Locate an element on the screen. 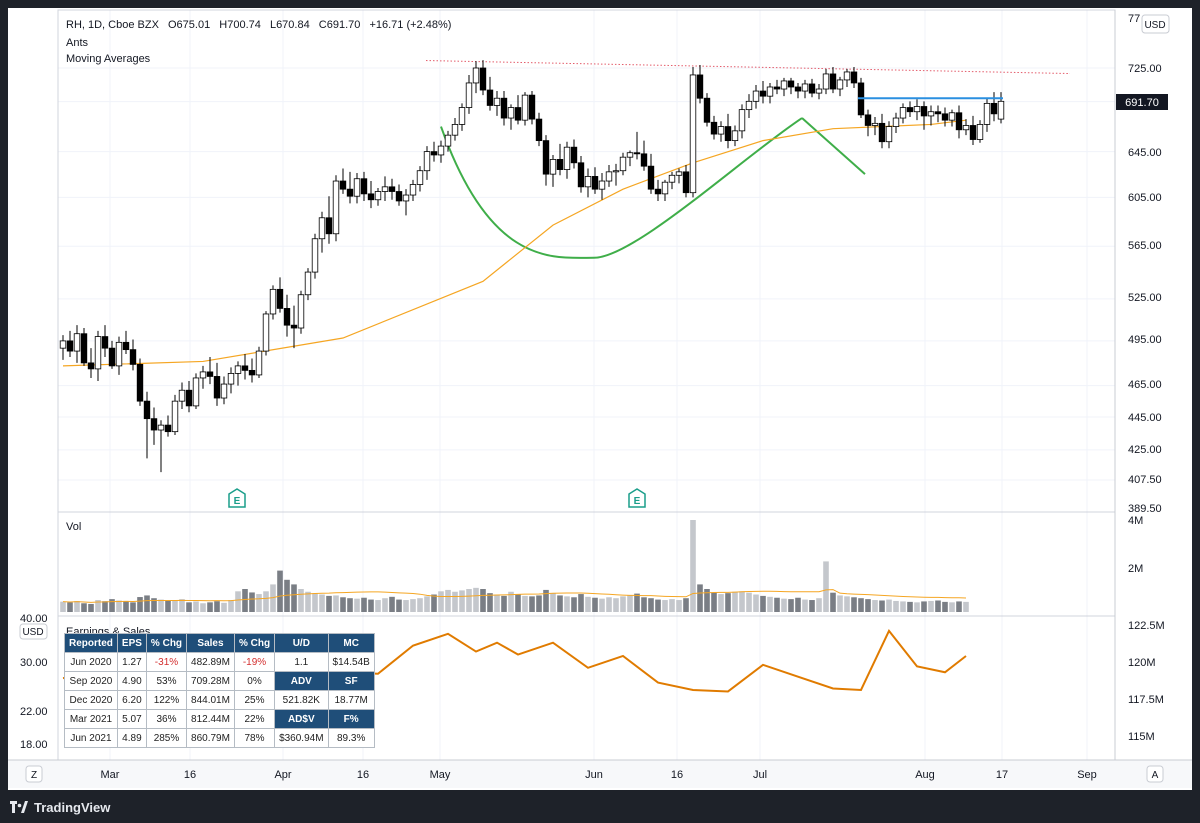 The image size is (1200, 823). earnings-marker-label: E is located at coordinates (237, 501).